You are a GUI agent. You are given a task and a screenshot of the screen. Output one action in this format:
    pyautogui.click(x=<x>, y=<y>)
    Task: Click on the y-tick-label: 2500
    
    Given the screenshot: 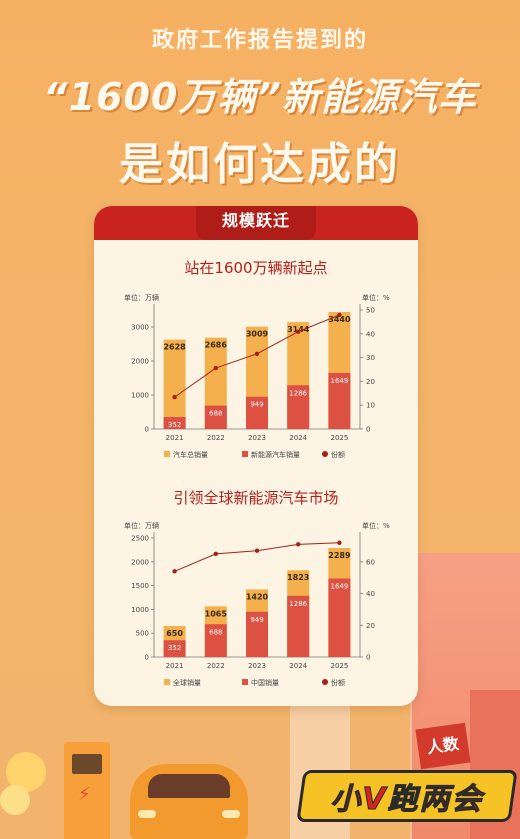 What is the action you would take?
    pyautogui.click(x=140, y=539)
    